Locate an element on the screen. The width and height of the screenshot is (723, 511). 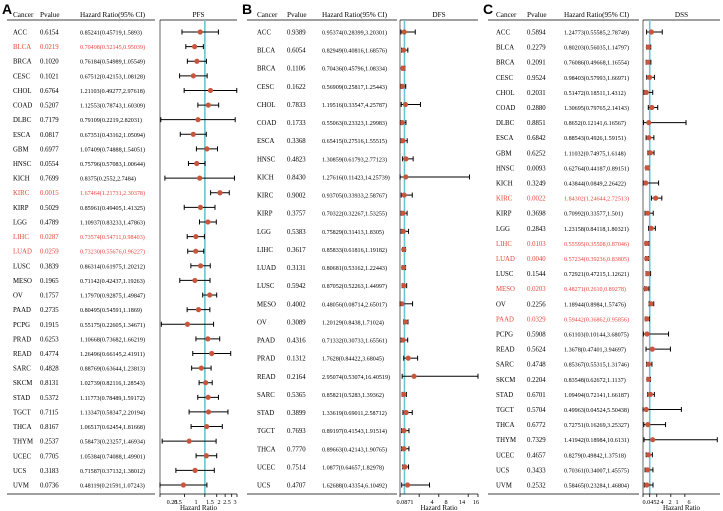
cancer-label: LUSC is located at coordinates (266, 286).